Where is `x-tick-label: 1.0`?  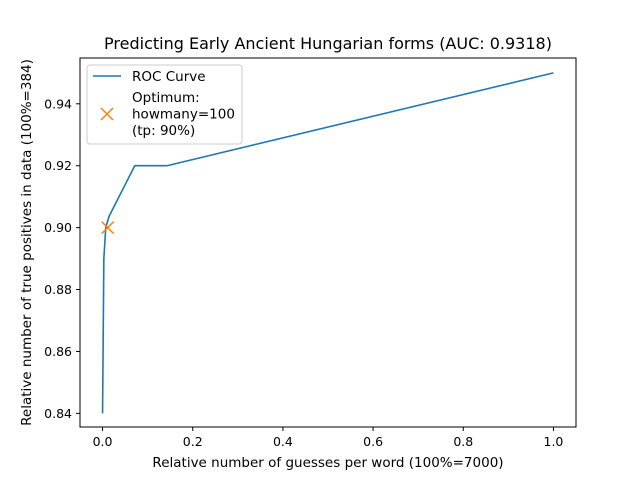
x-tick-label: 1.0 is located at coordinates (554, 441).